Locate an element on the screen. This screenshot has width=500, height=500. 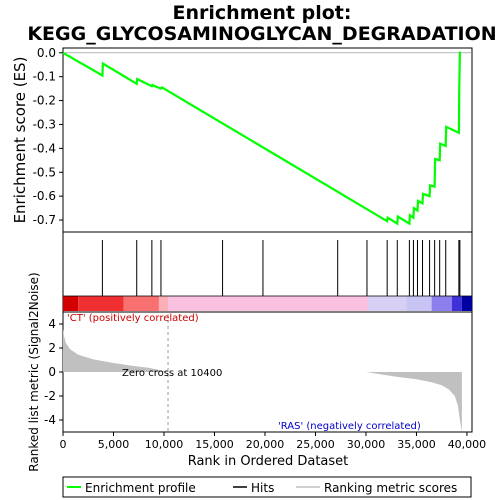
x-tick-label: 15,000 is located at coordinates (214, 444).